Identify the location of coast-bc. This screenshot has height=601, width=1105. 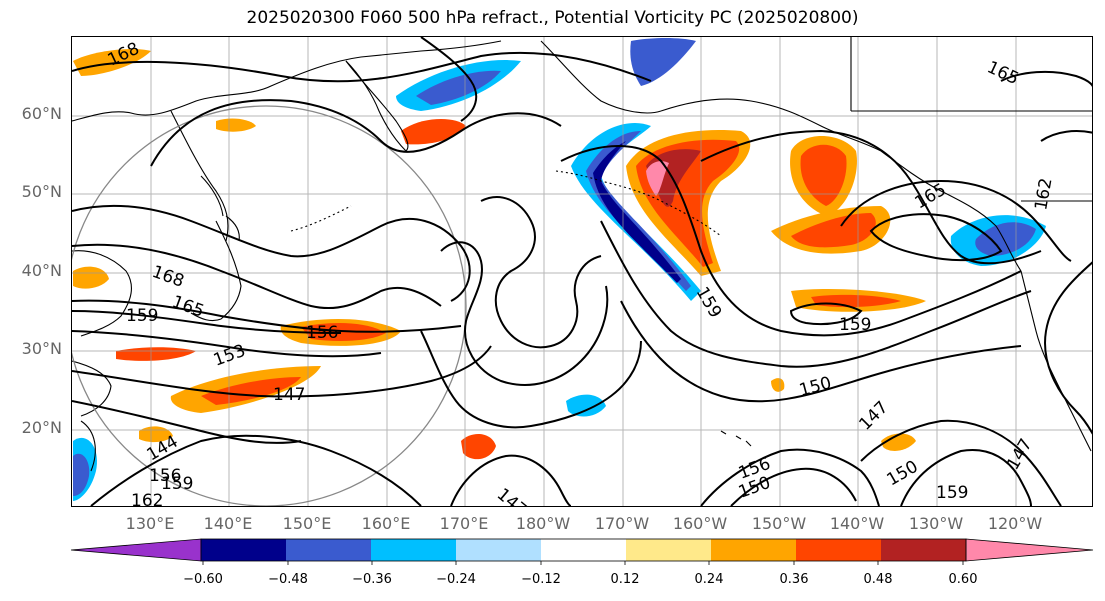
(951, 211).